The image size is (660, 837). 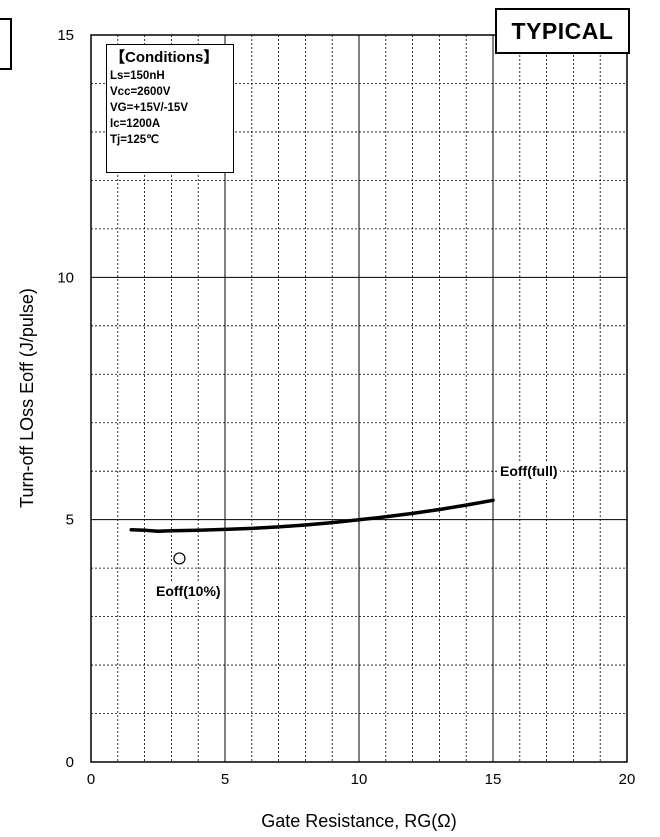 What do you see at coordinates (627, 779) in the screenshot?
I see `x-tick-label: 20` at bounding box center [627, 779].